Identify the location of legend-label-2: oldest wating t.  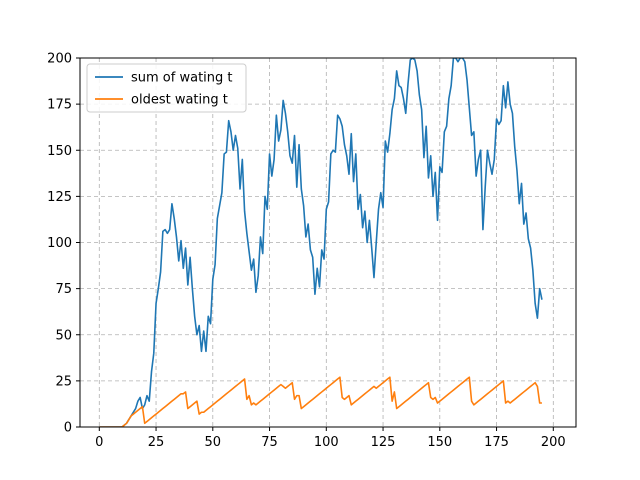
(179, 100).